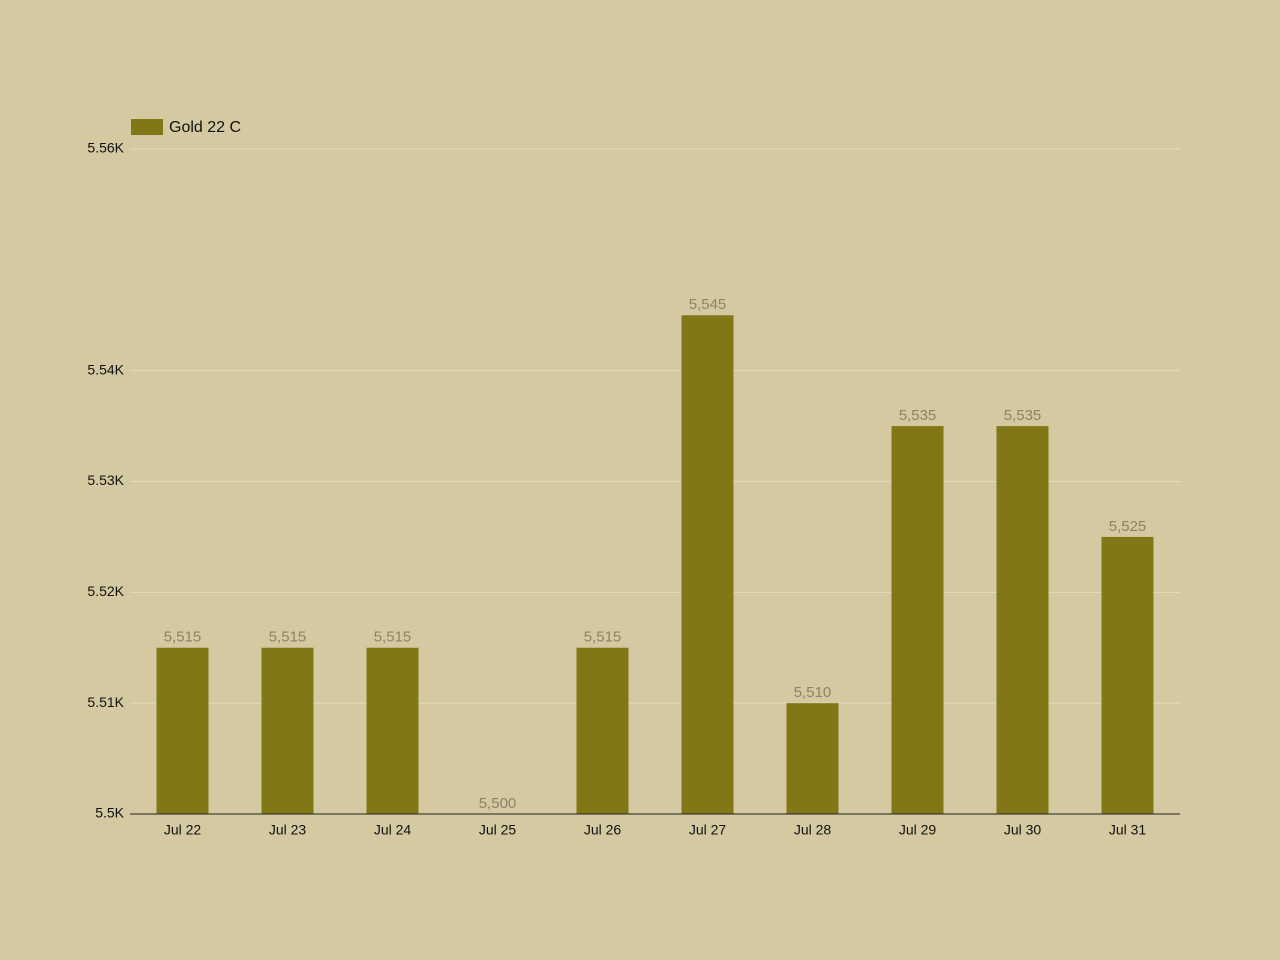 Image resolution: width=1280 pixels, height=960 pixels. Describe the element at coordinates (498, 803) in the screenshot. I see `value-label: 5,500` at that location.